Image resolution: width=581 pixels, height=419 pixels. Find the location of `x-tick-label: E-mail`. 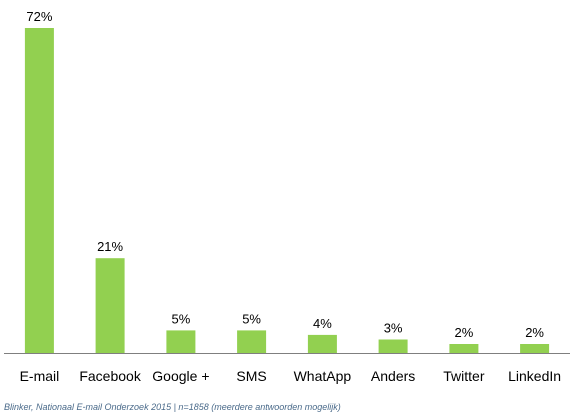

x-tick-label: E-mail is located at coordinates (40, 376).